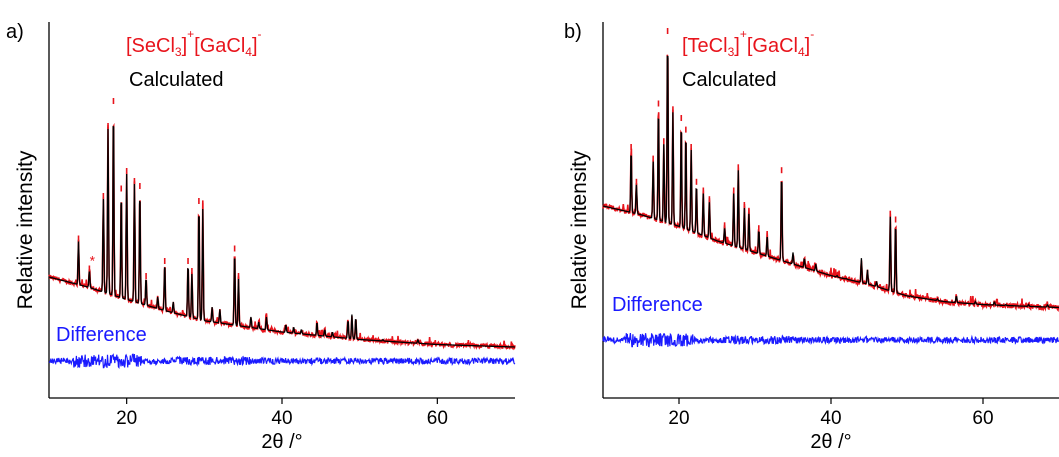  What do you see at coordinates (705, 46) in the screenshot?
I see `formula-part: [TeCl` at bounding box center [705, 46].